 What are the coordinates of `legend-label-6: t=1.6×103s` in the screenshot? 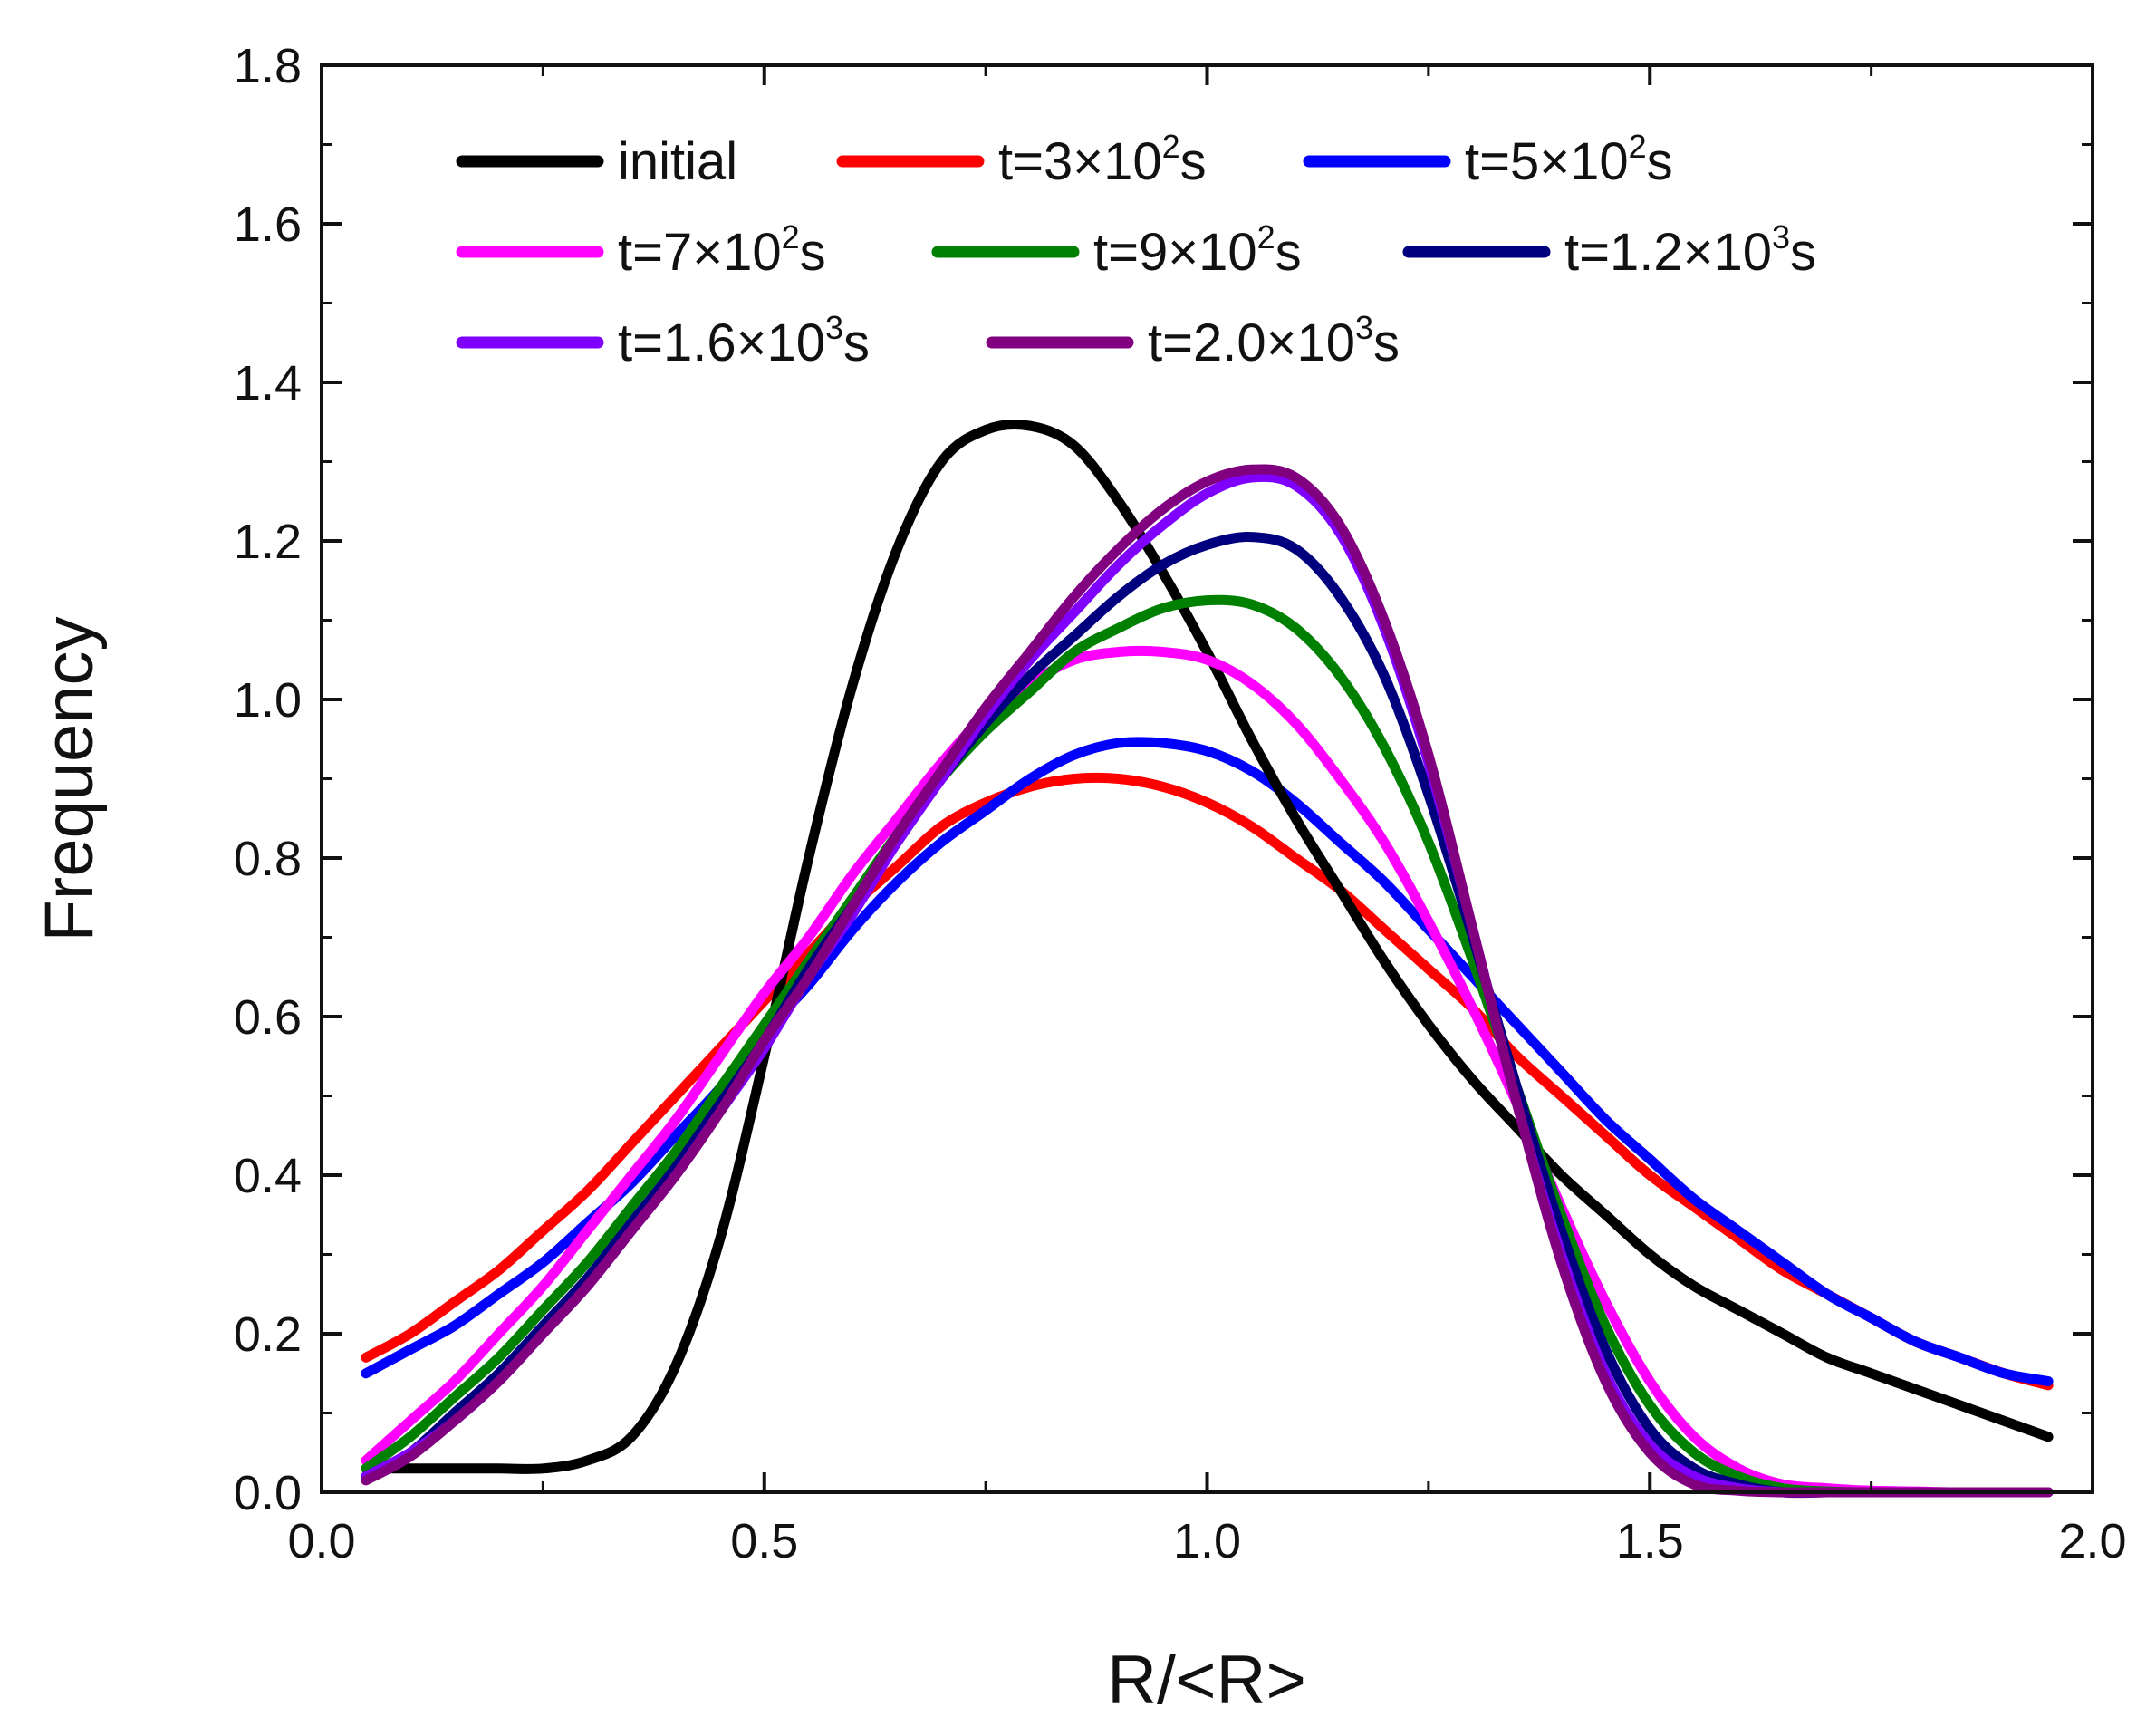 It's located at (744, 340).